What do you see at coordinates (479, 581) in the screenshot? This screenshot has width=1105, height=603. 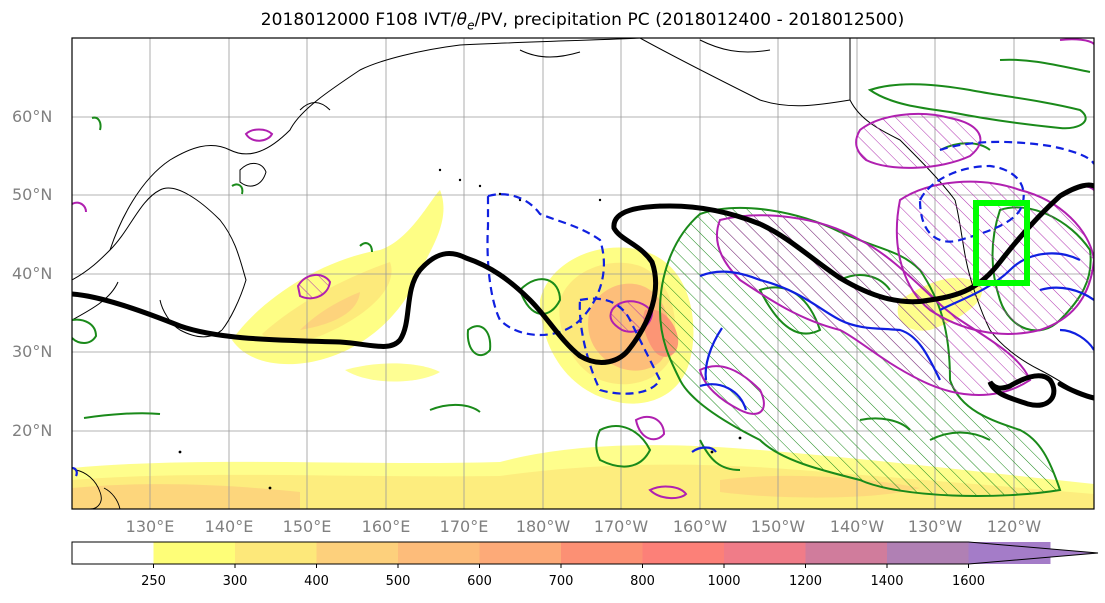 I see `colorbar-tick-label: 600` at bounding box center [479, 581].